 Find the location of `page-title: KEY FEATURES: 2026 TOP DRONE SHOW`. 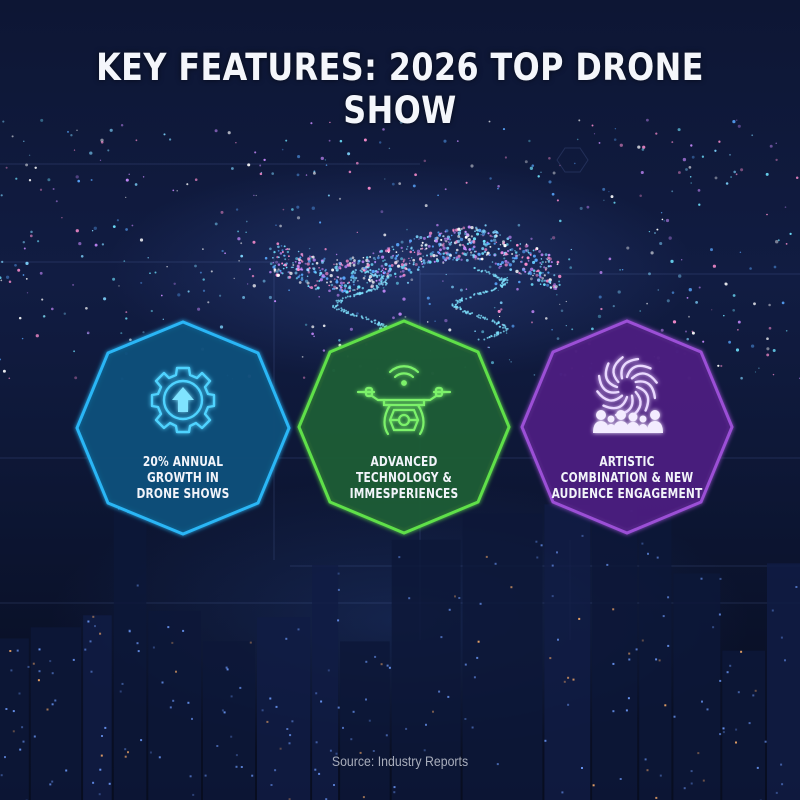

page-title: KEY FEATURES: 2026 TOP DRONE SHOW is located at coordinates (400, 89).